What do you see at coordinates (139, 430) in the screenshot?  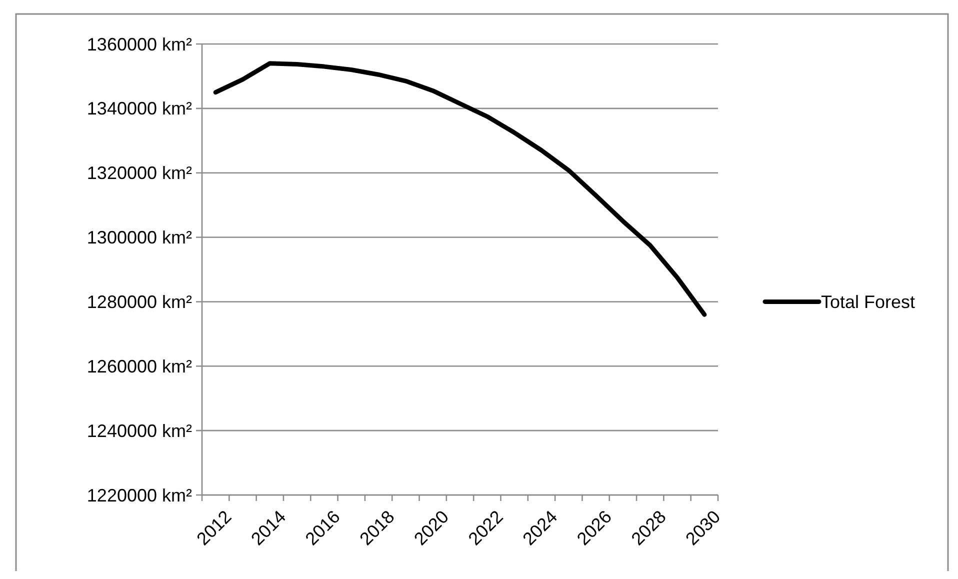 I see `y-tick-label: 1240000 km²` at bounding box center [139, 430].